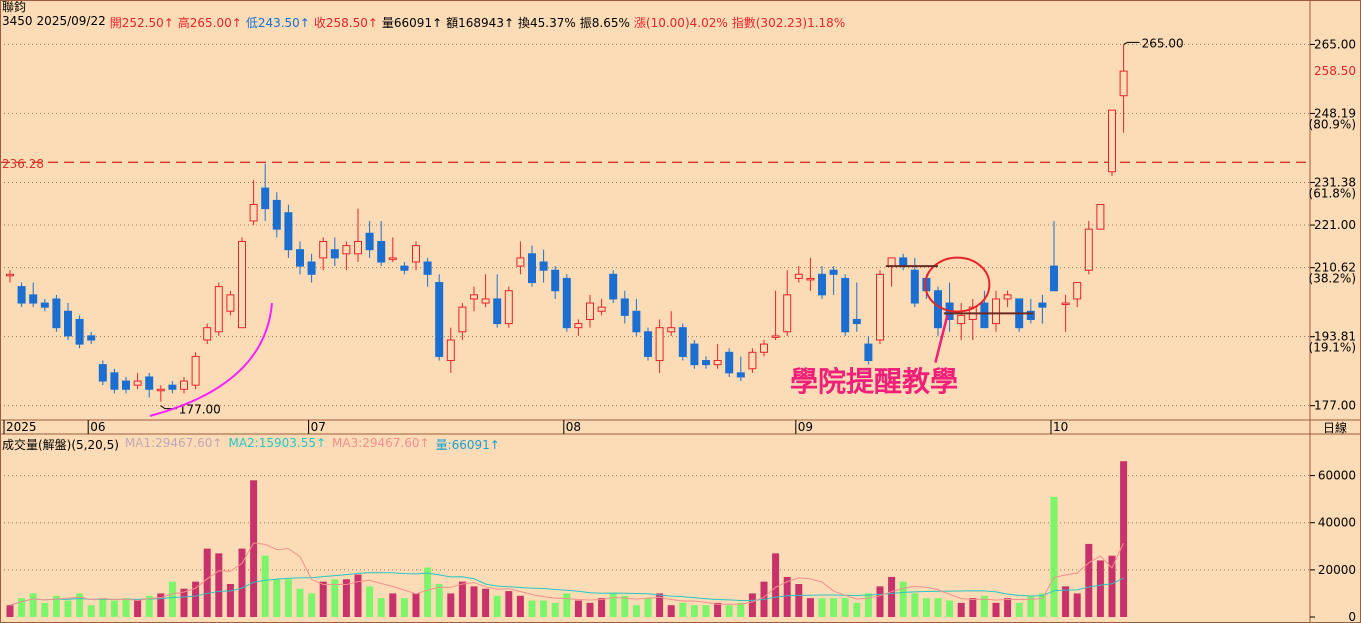 The image size is (1361, 623). Describe the element at coordinates (788, 23) in the screenshot. I see `quote-index: 指數(302.23)1.18%` at that location.